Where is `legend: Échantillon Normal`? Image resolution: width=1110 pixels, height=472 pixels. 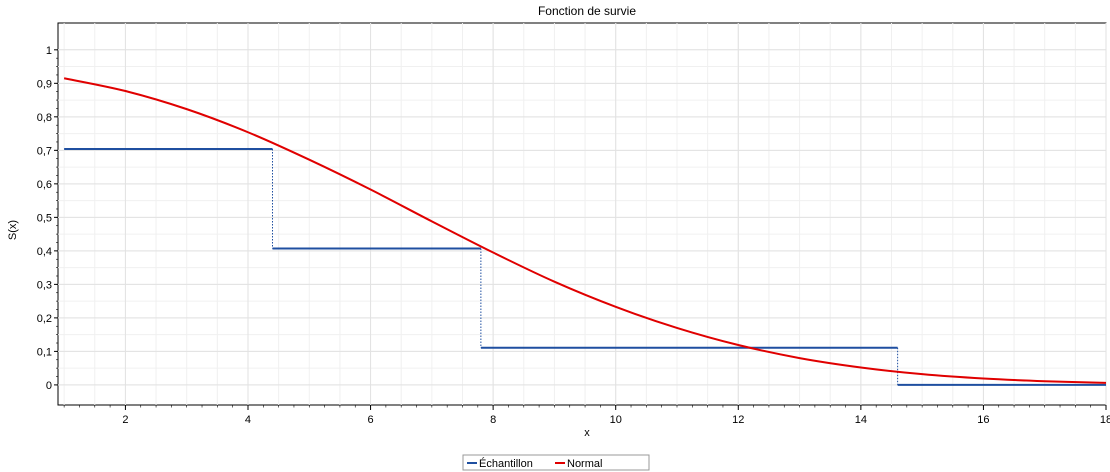 legend: Échantillon Normal is located at coordinates (556, 462).